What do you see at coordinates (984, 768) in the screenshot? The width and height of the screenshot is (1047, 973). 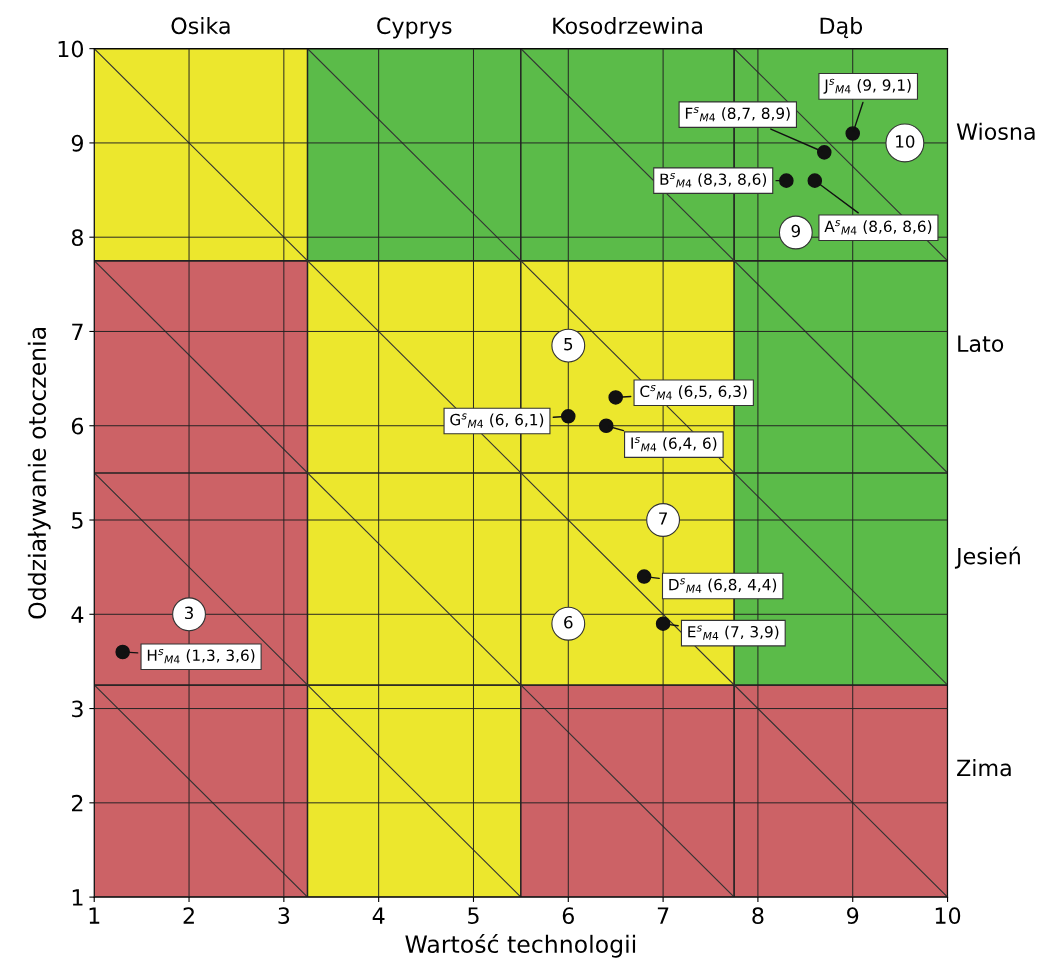 I see `text: Zima` at bounding box center [984, 768].